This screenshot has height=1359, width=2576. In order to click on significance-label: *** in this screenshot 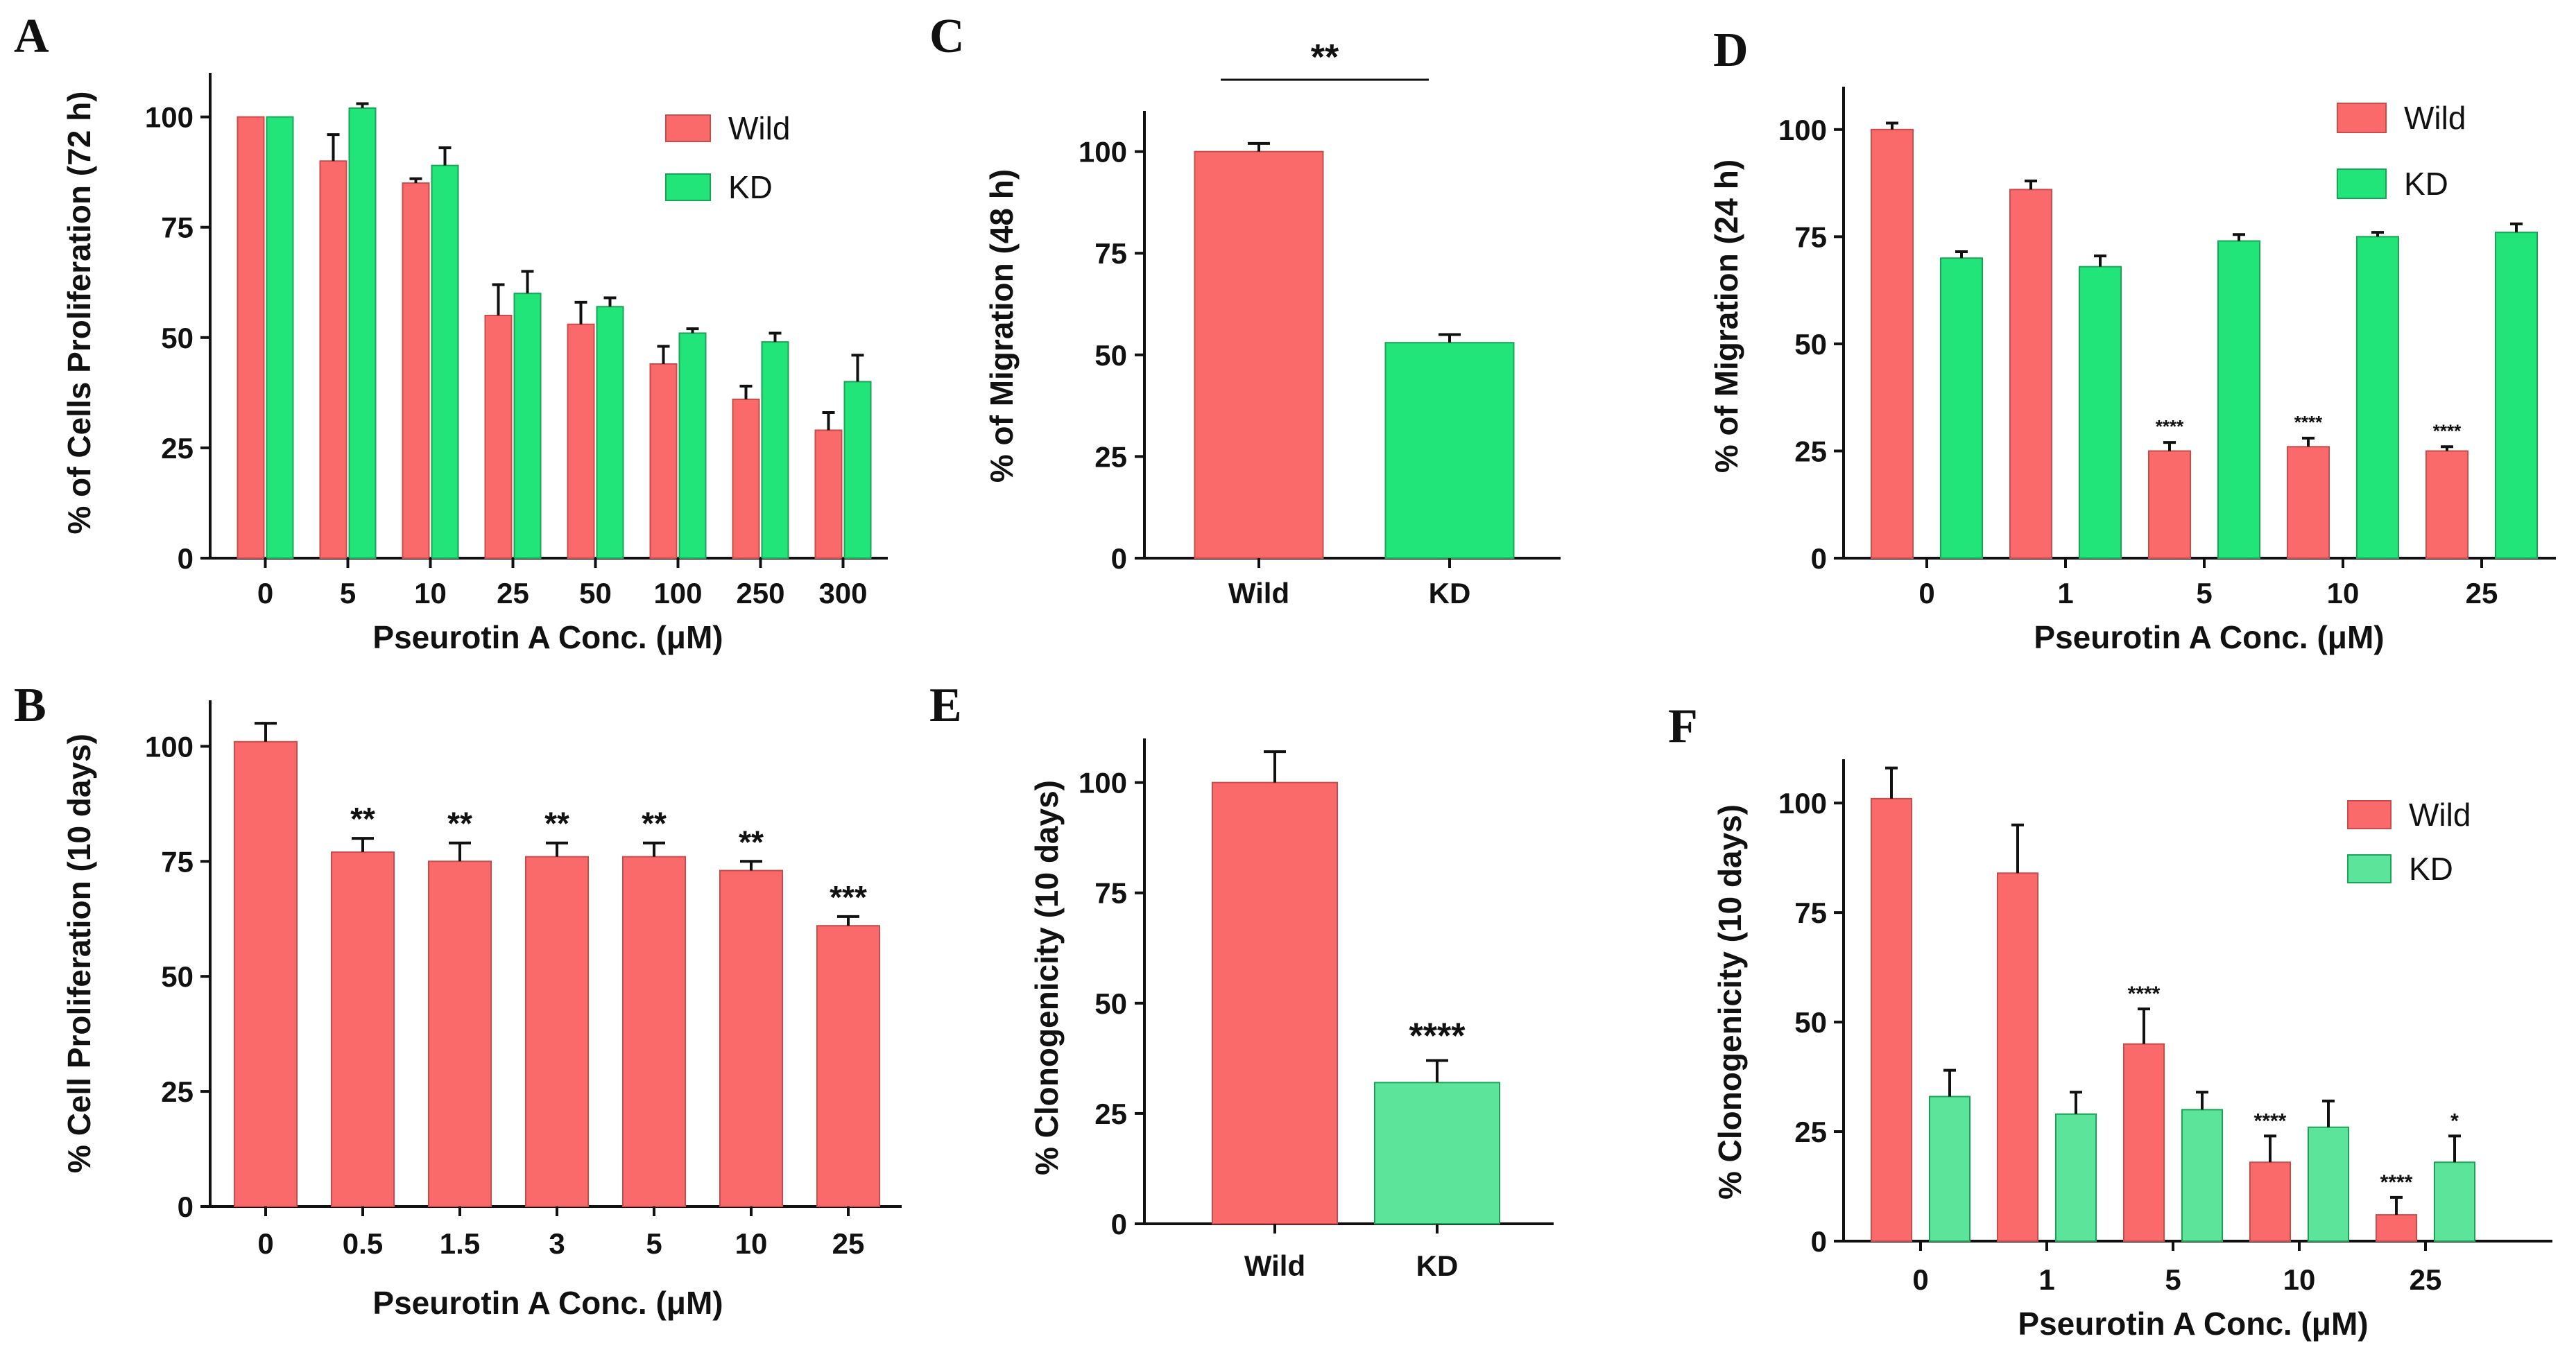, I will do `click(848, 897)`.